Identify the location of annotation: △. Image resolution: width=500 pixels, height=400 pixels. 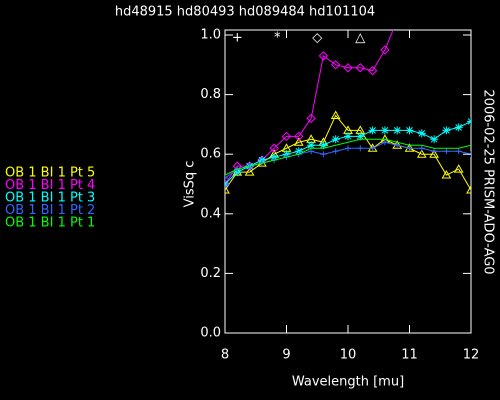
(360, 38).